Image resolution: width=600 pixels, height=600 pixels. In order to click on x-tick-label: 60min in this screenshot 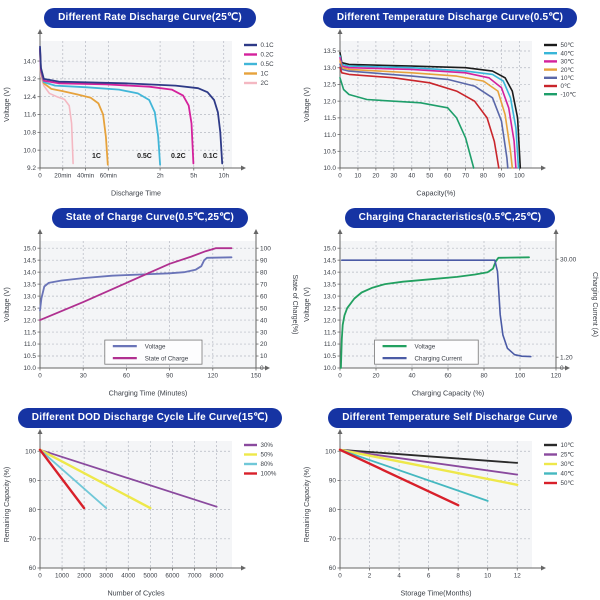, I will do `click(109, 176)`.